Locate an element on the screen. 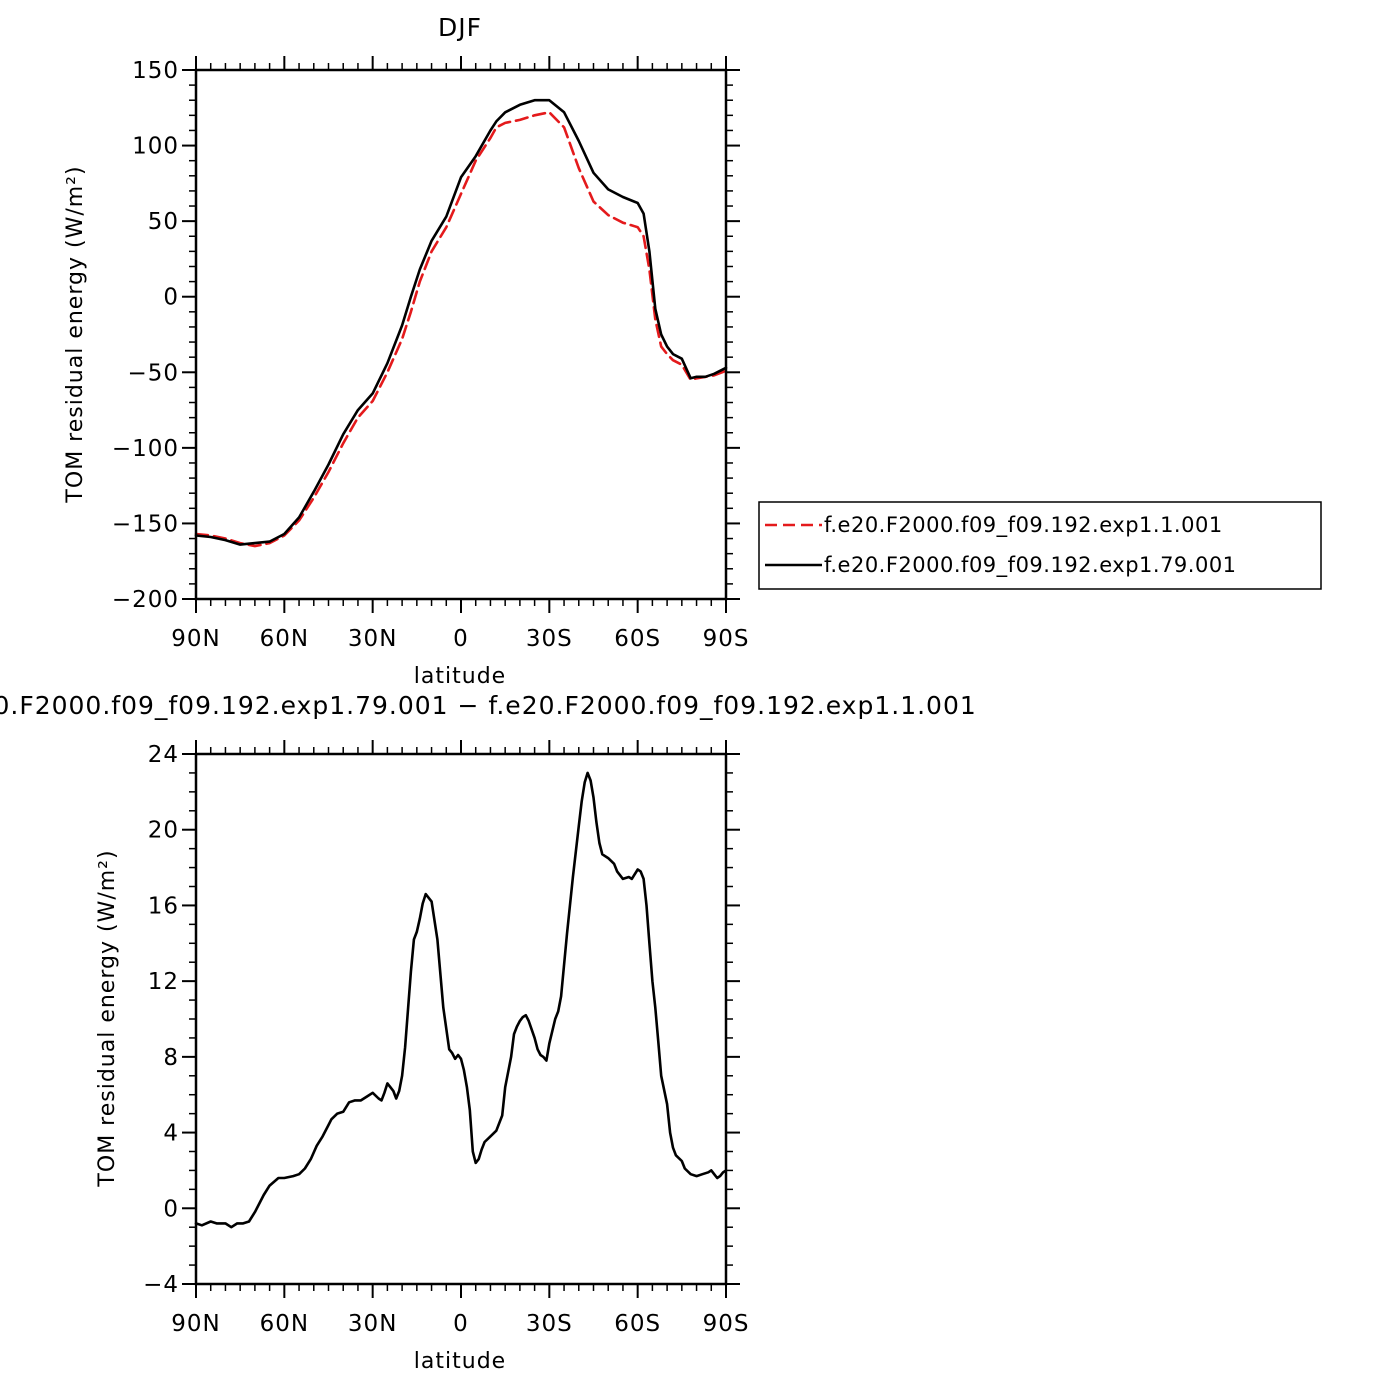  top-y-tick-label: 150 is located at coordinates (155, 71).